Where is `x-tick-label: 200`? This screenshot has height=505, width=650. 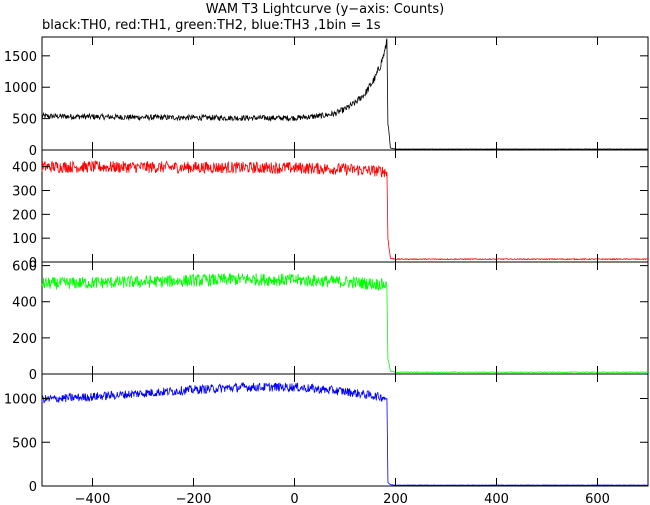
x-tick-label: 200 is located at coordinates (395, 498).